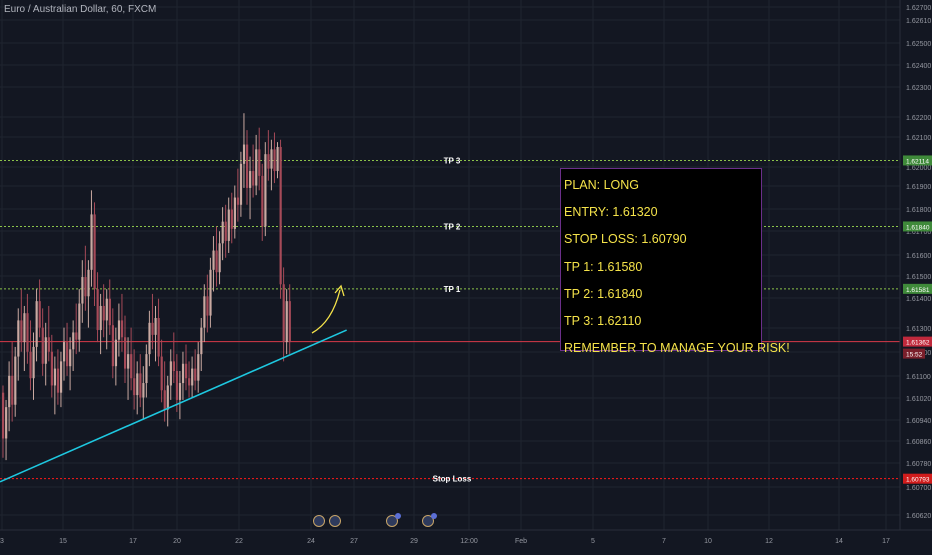 Image resolution: width=932 pixels, height=555 pixels. I want to click on price-tick-label: 1.61800, so click(918, 210).